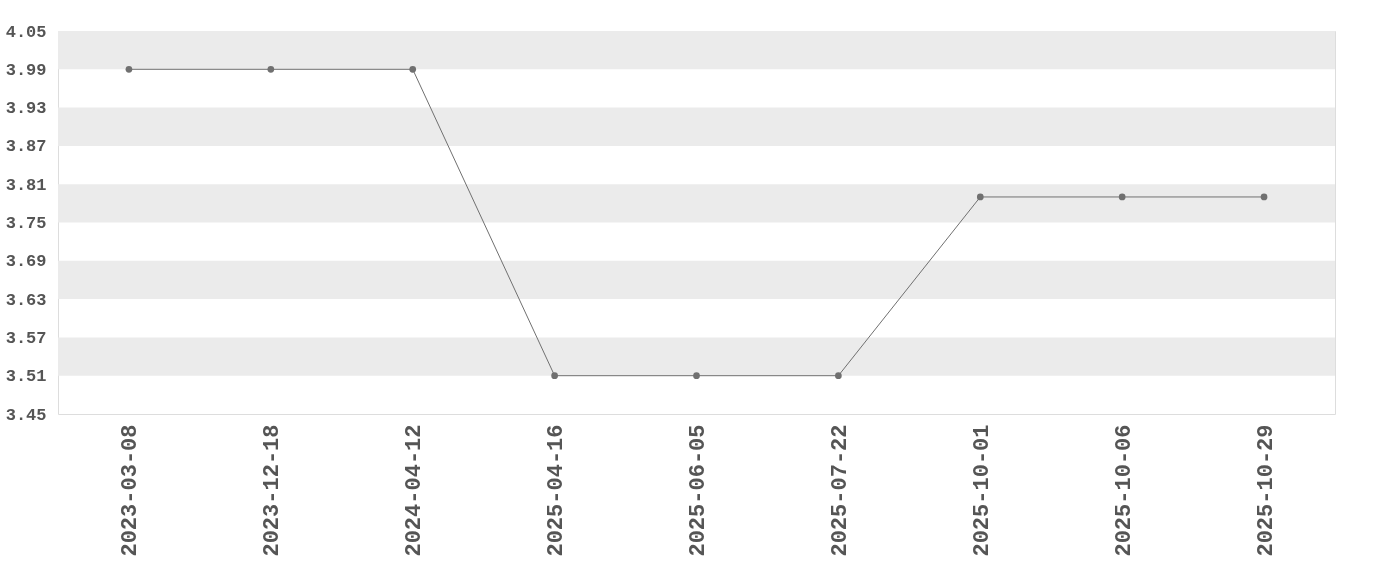 This screenshot has width=1380, height=580. I want to click on y-tick-label: 3.63, so click(26, 300).